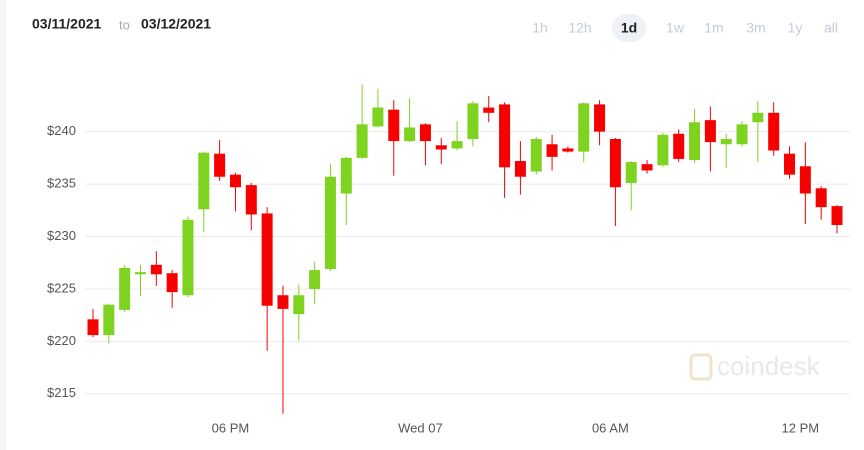 The image size is (864, 450). What do you see at coordinates (61, 287) in the screenshot?
I see `y-tick-label: $225` at bounding box center [61, 287].